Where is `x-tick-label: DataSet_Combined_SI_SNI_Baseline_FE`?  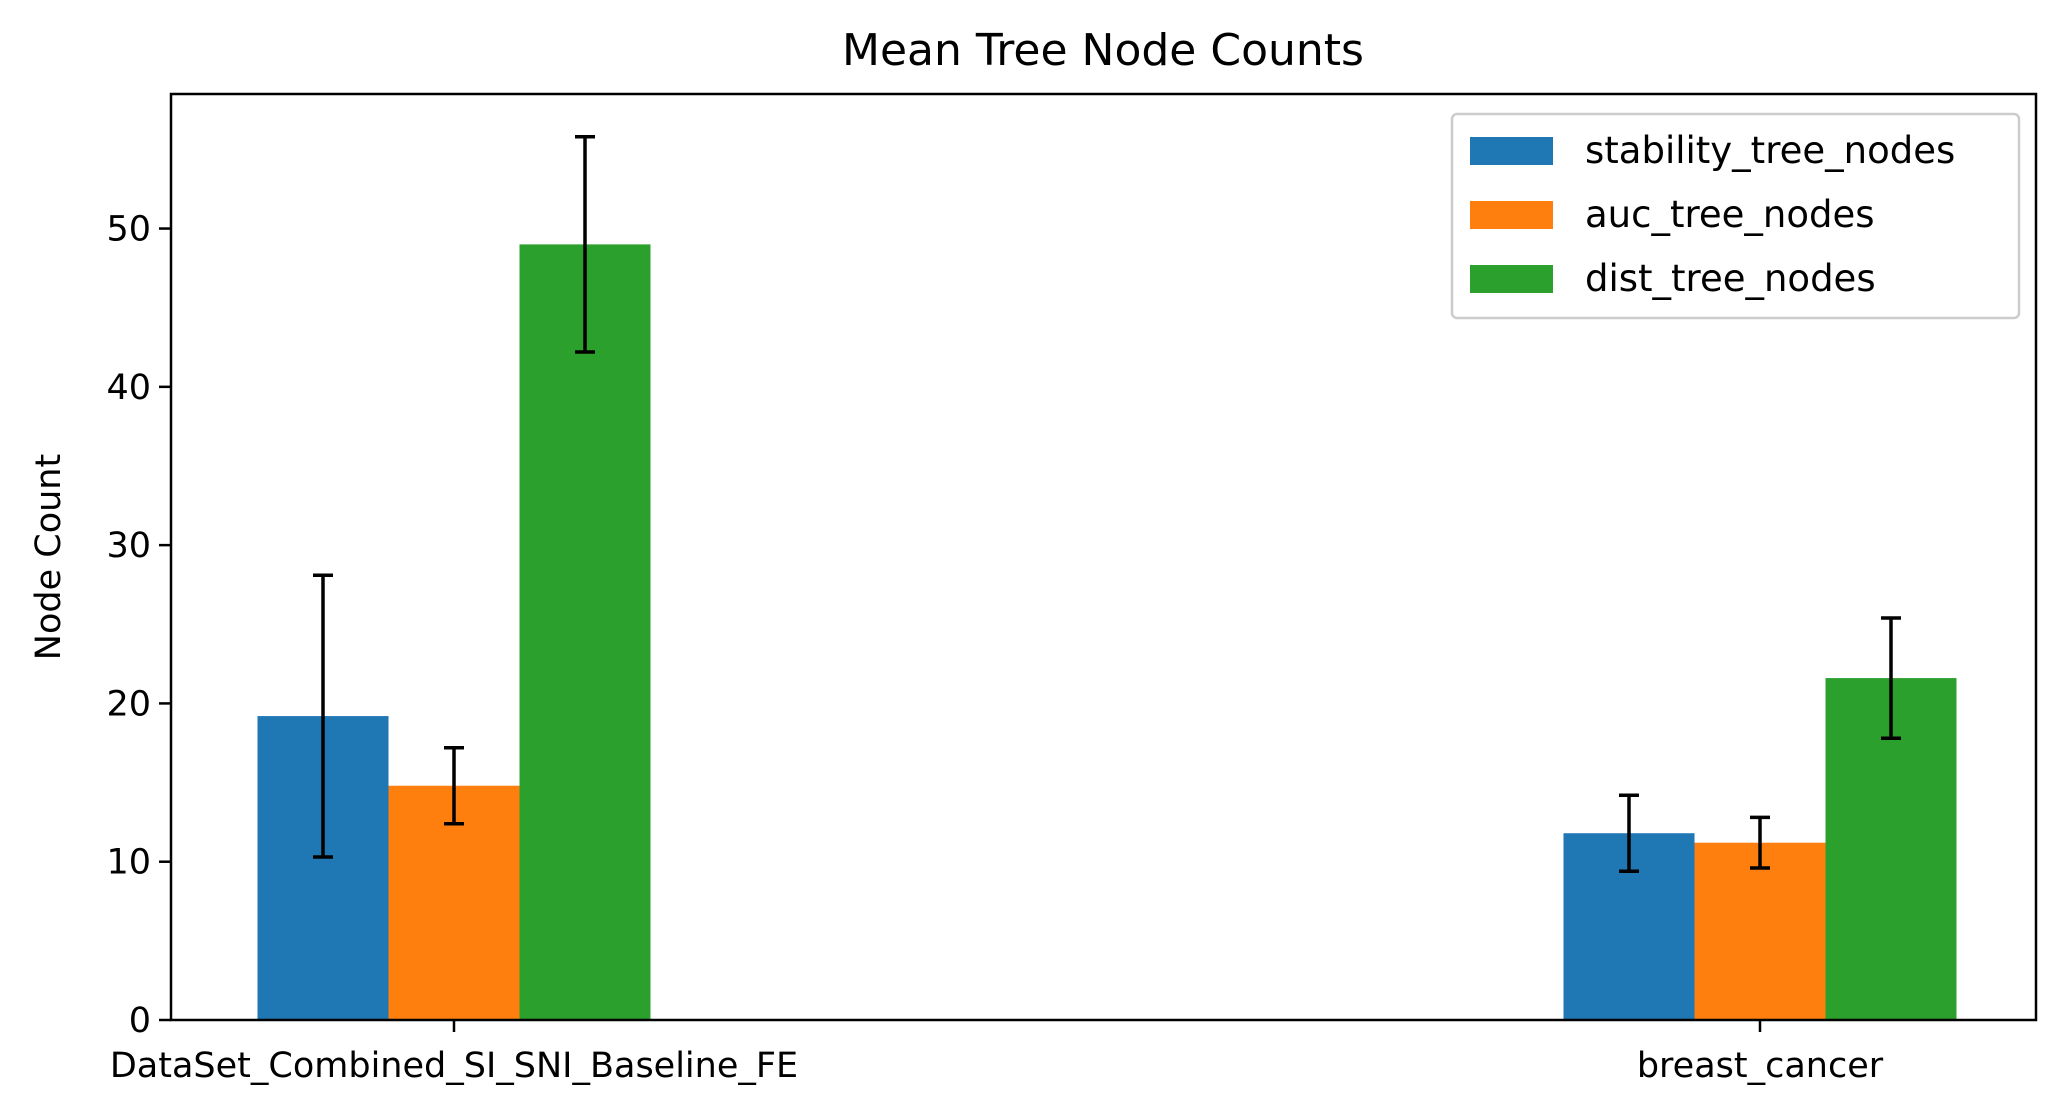
x-tick-label: DataSet_Combined_SI_SNI_Baseline_FE is located at coordinates (454, 1066).